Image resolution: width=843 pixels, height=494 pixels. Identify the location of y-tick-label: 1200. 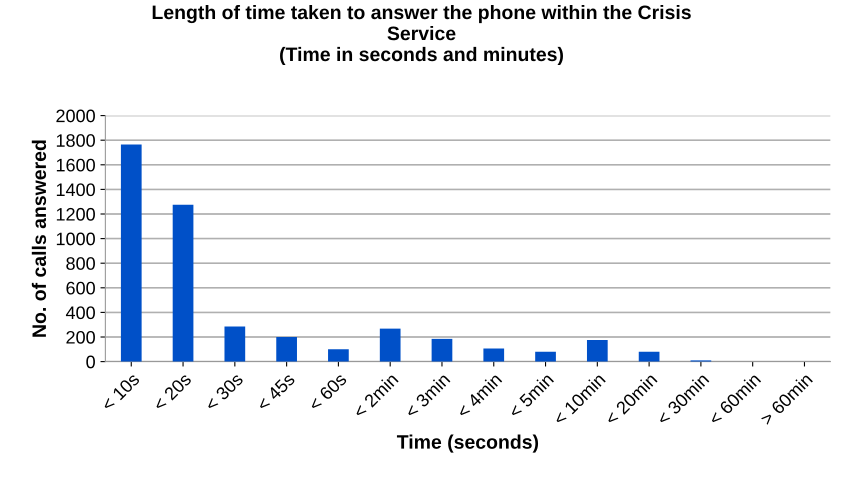
(75, 214).